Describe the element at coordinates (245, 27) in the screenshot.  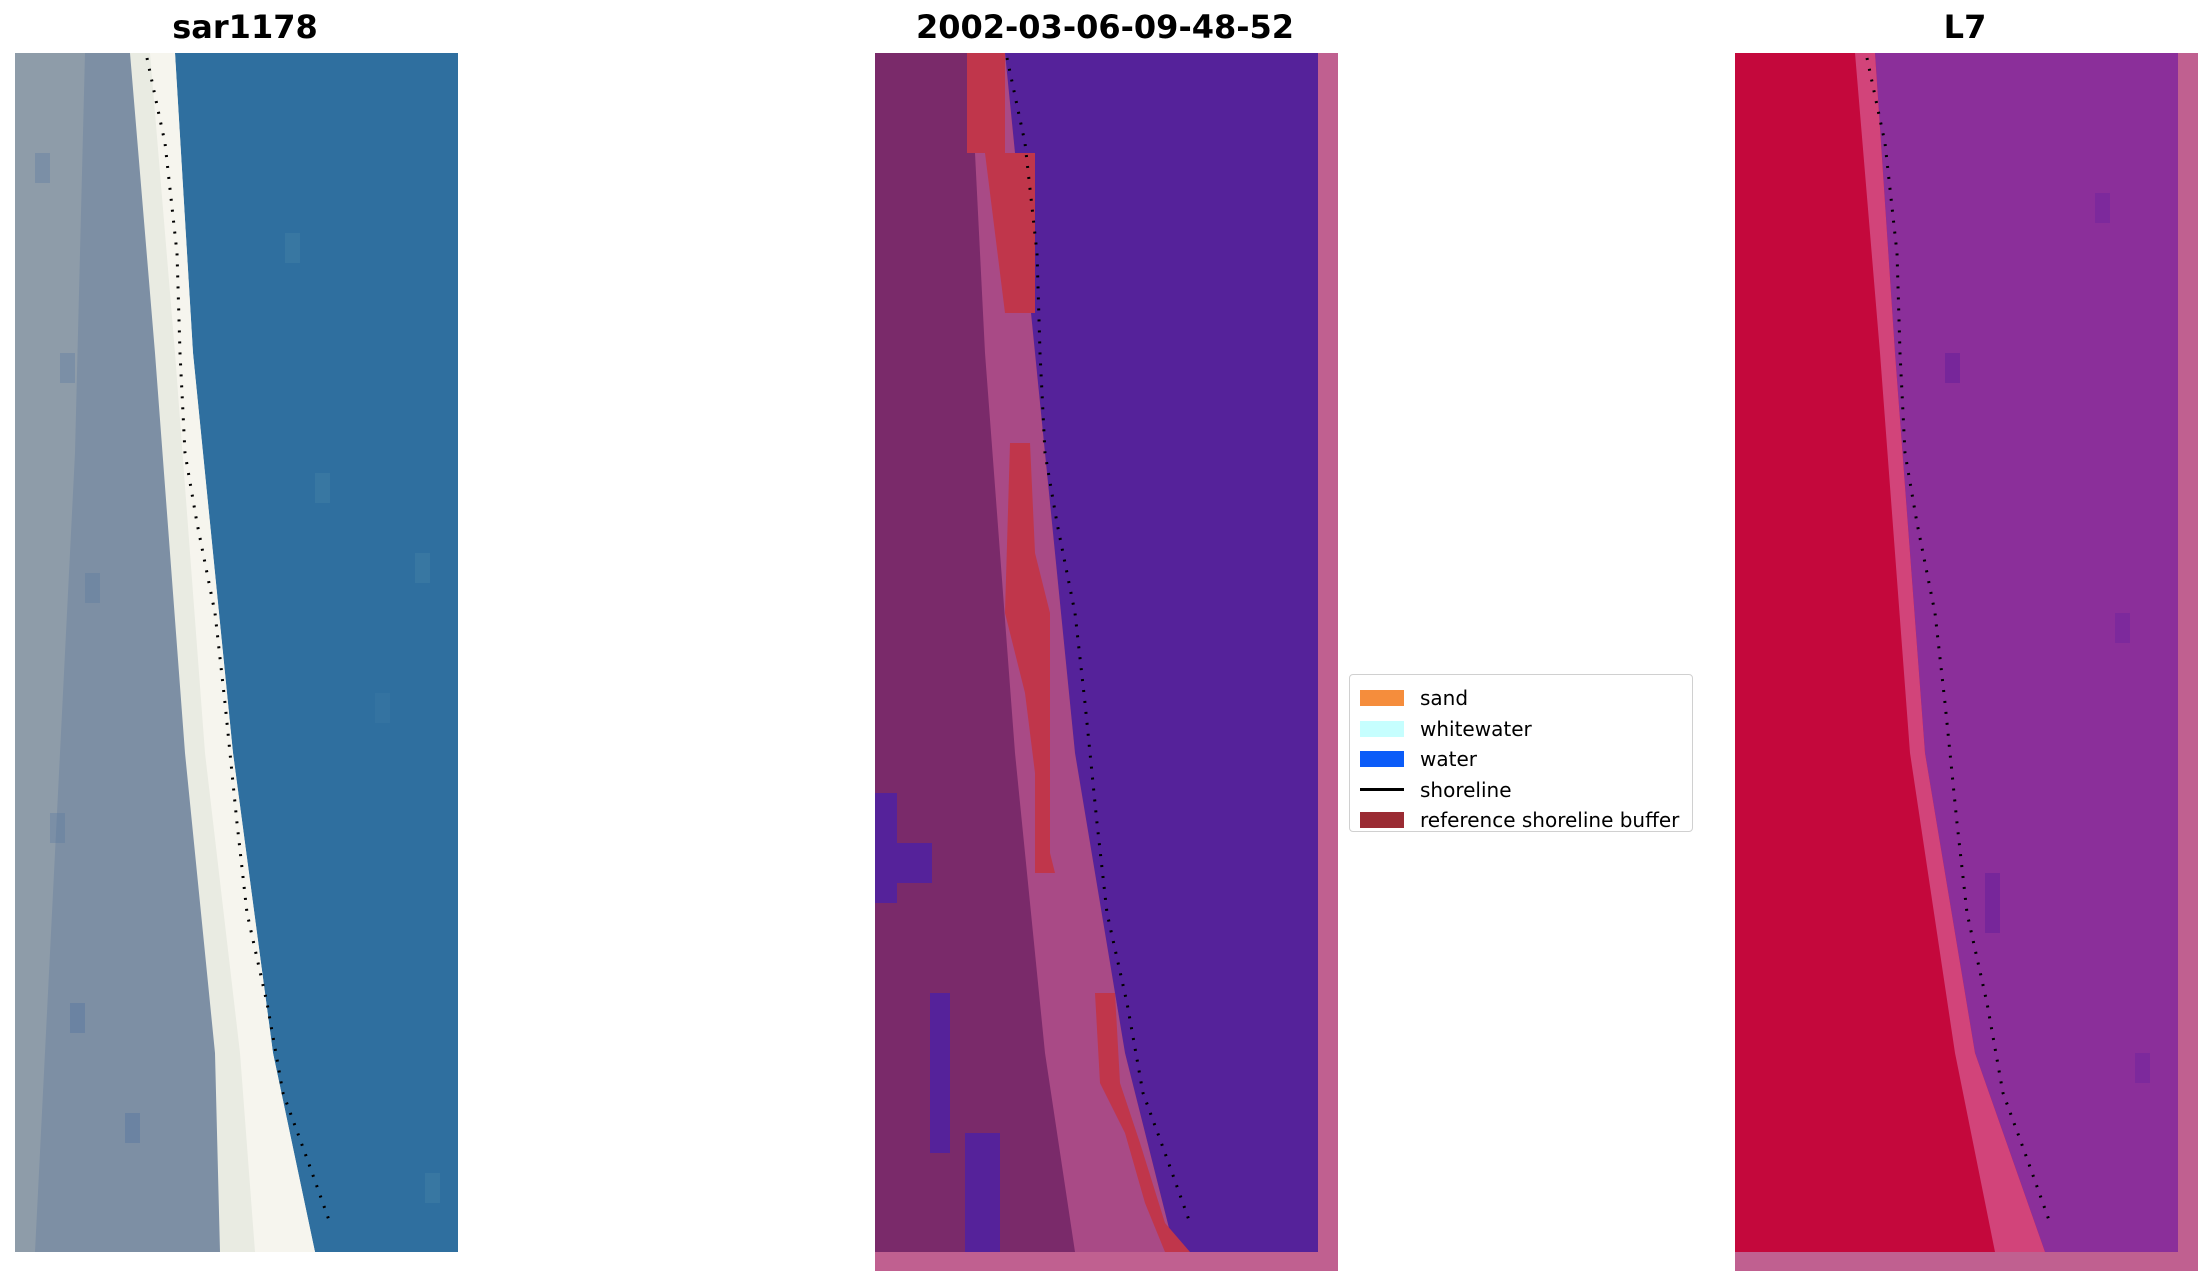
I see `panel-title-rgb: sar1178` at that location.